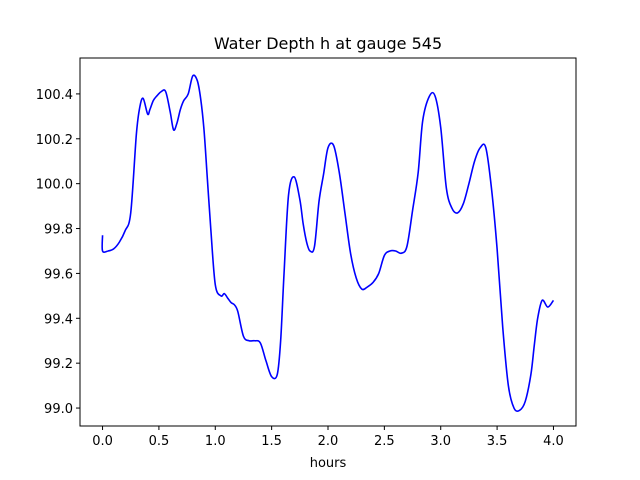 This screenshot has height=480, width=640. Describe the element at coordinates (553, 441) in the screenshot. I see `x-tick-label: 4.0` at that location.